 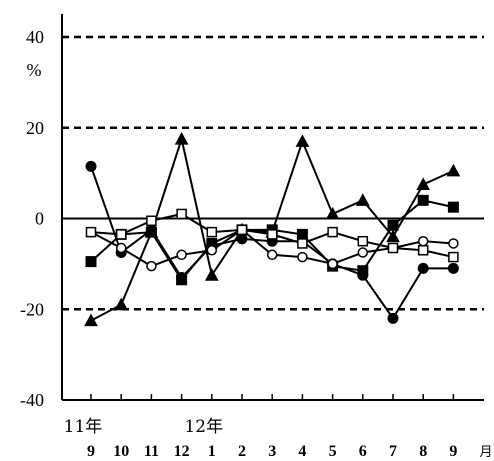 I want to click on x-tick-labels: 9 10 11 12 1 2 3 4 5 6 7 8 9, so click(x=272, y=451).